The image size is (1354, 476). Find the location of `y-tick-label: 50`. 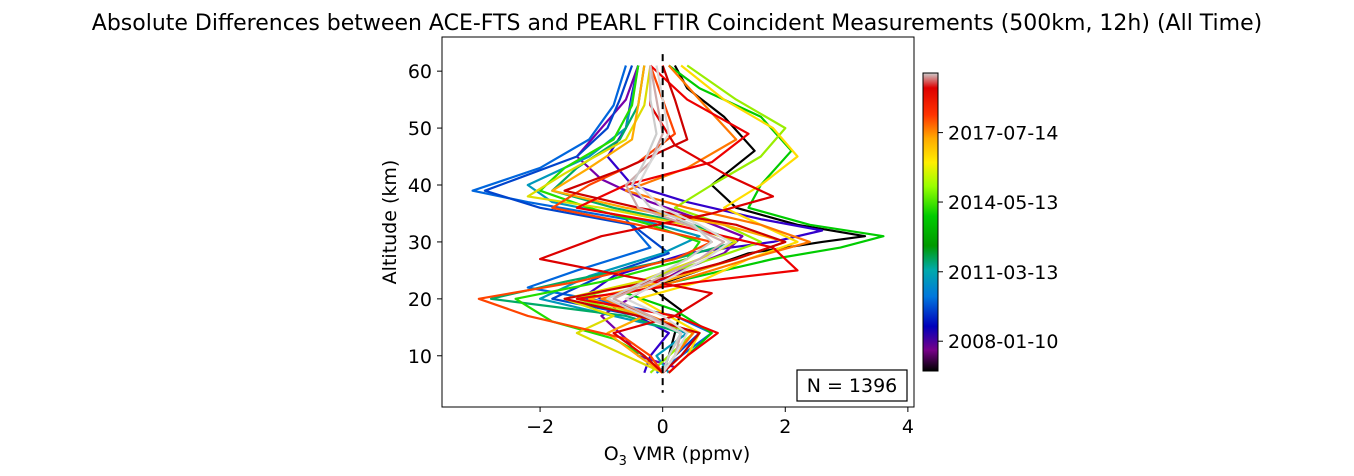

y-tick-label: 50 is located at coordinates (420, 129).